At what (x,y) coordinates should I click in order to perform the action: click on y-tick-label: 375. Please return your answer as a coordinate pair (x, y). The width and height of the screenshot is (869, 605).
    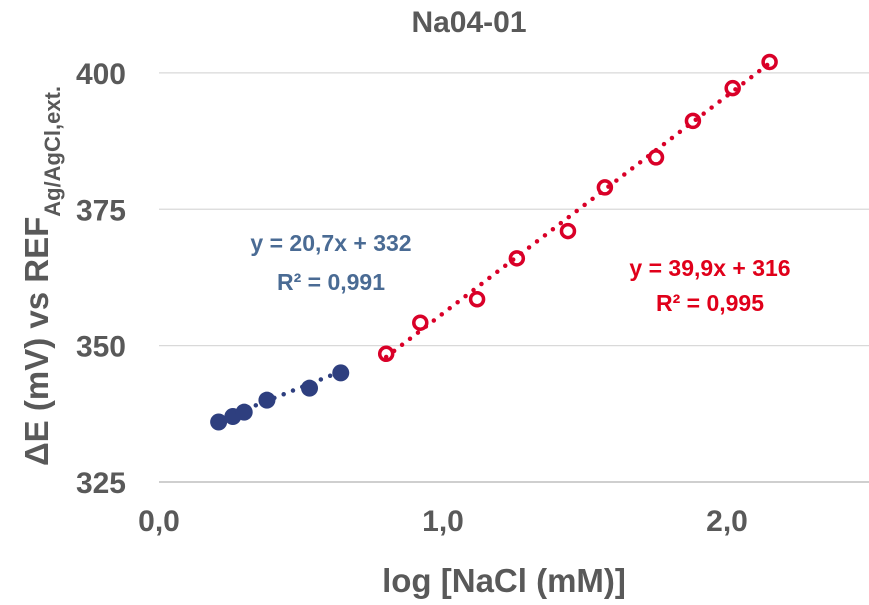
    Looking at the image, I should click on (101, 210).